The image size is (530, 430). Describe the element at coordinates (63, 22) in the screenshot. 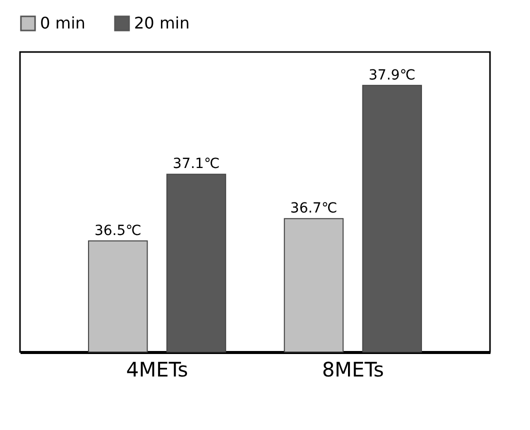

I see `legend-label: 0 min` at that location.